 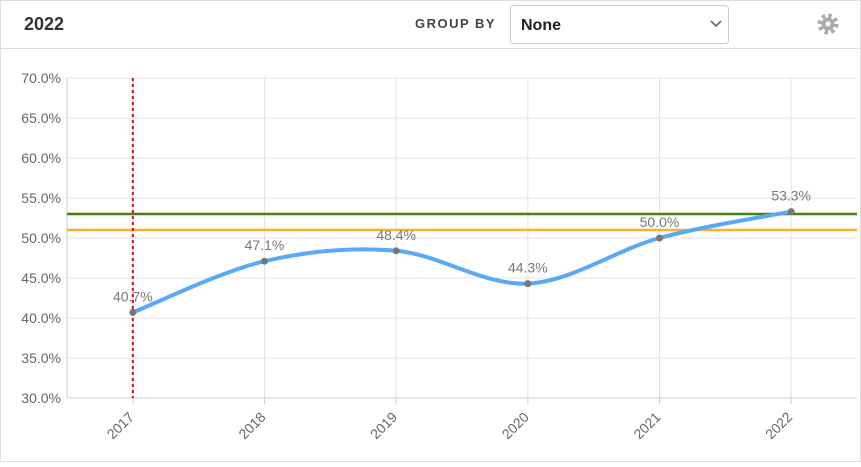 What do you see at coordinates (660, 222) in the screenshot?
I see `data-label: 50.0%` at bounding box center [660, 222].